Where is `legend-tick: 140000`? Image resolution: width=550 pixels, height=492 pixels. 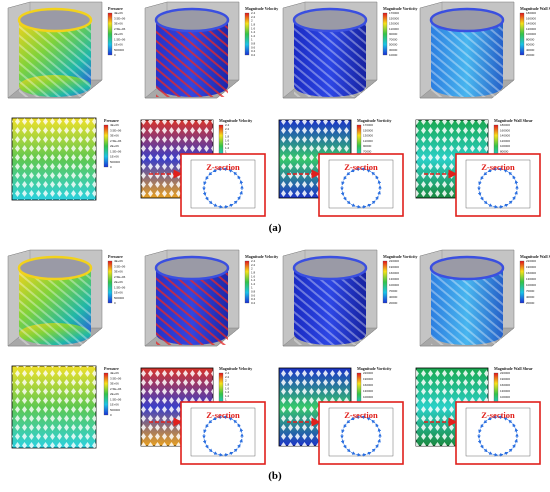 legend-tick: 140000 is located at coordinates (531, 24).